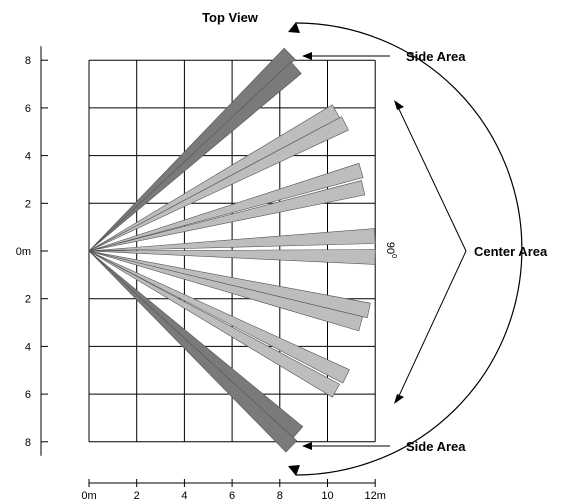  Describe the element at coordinates (374, 495) in the screenshot. I see `x-tick-label: 12m` at that location.